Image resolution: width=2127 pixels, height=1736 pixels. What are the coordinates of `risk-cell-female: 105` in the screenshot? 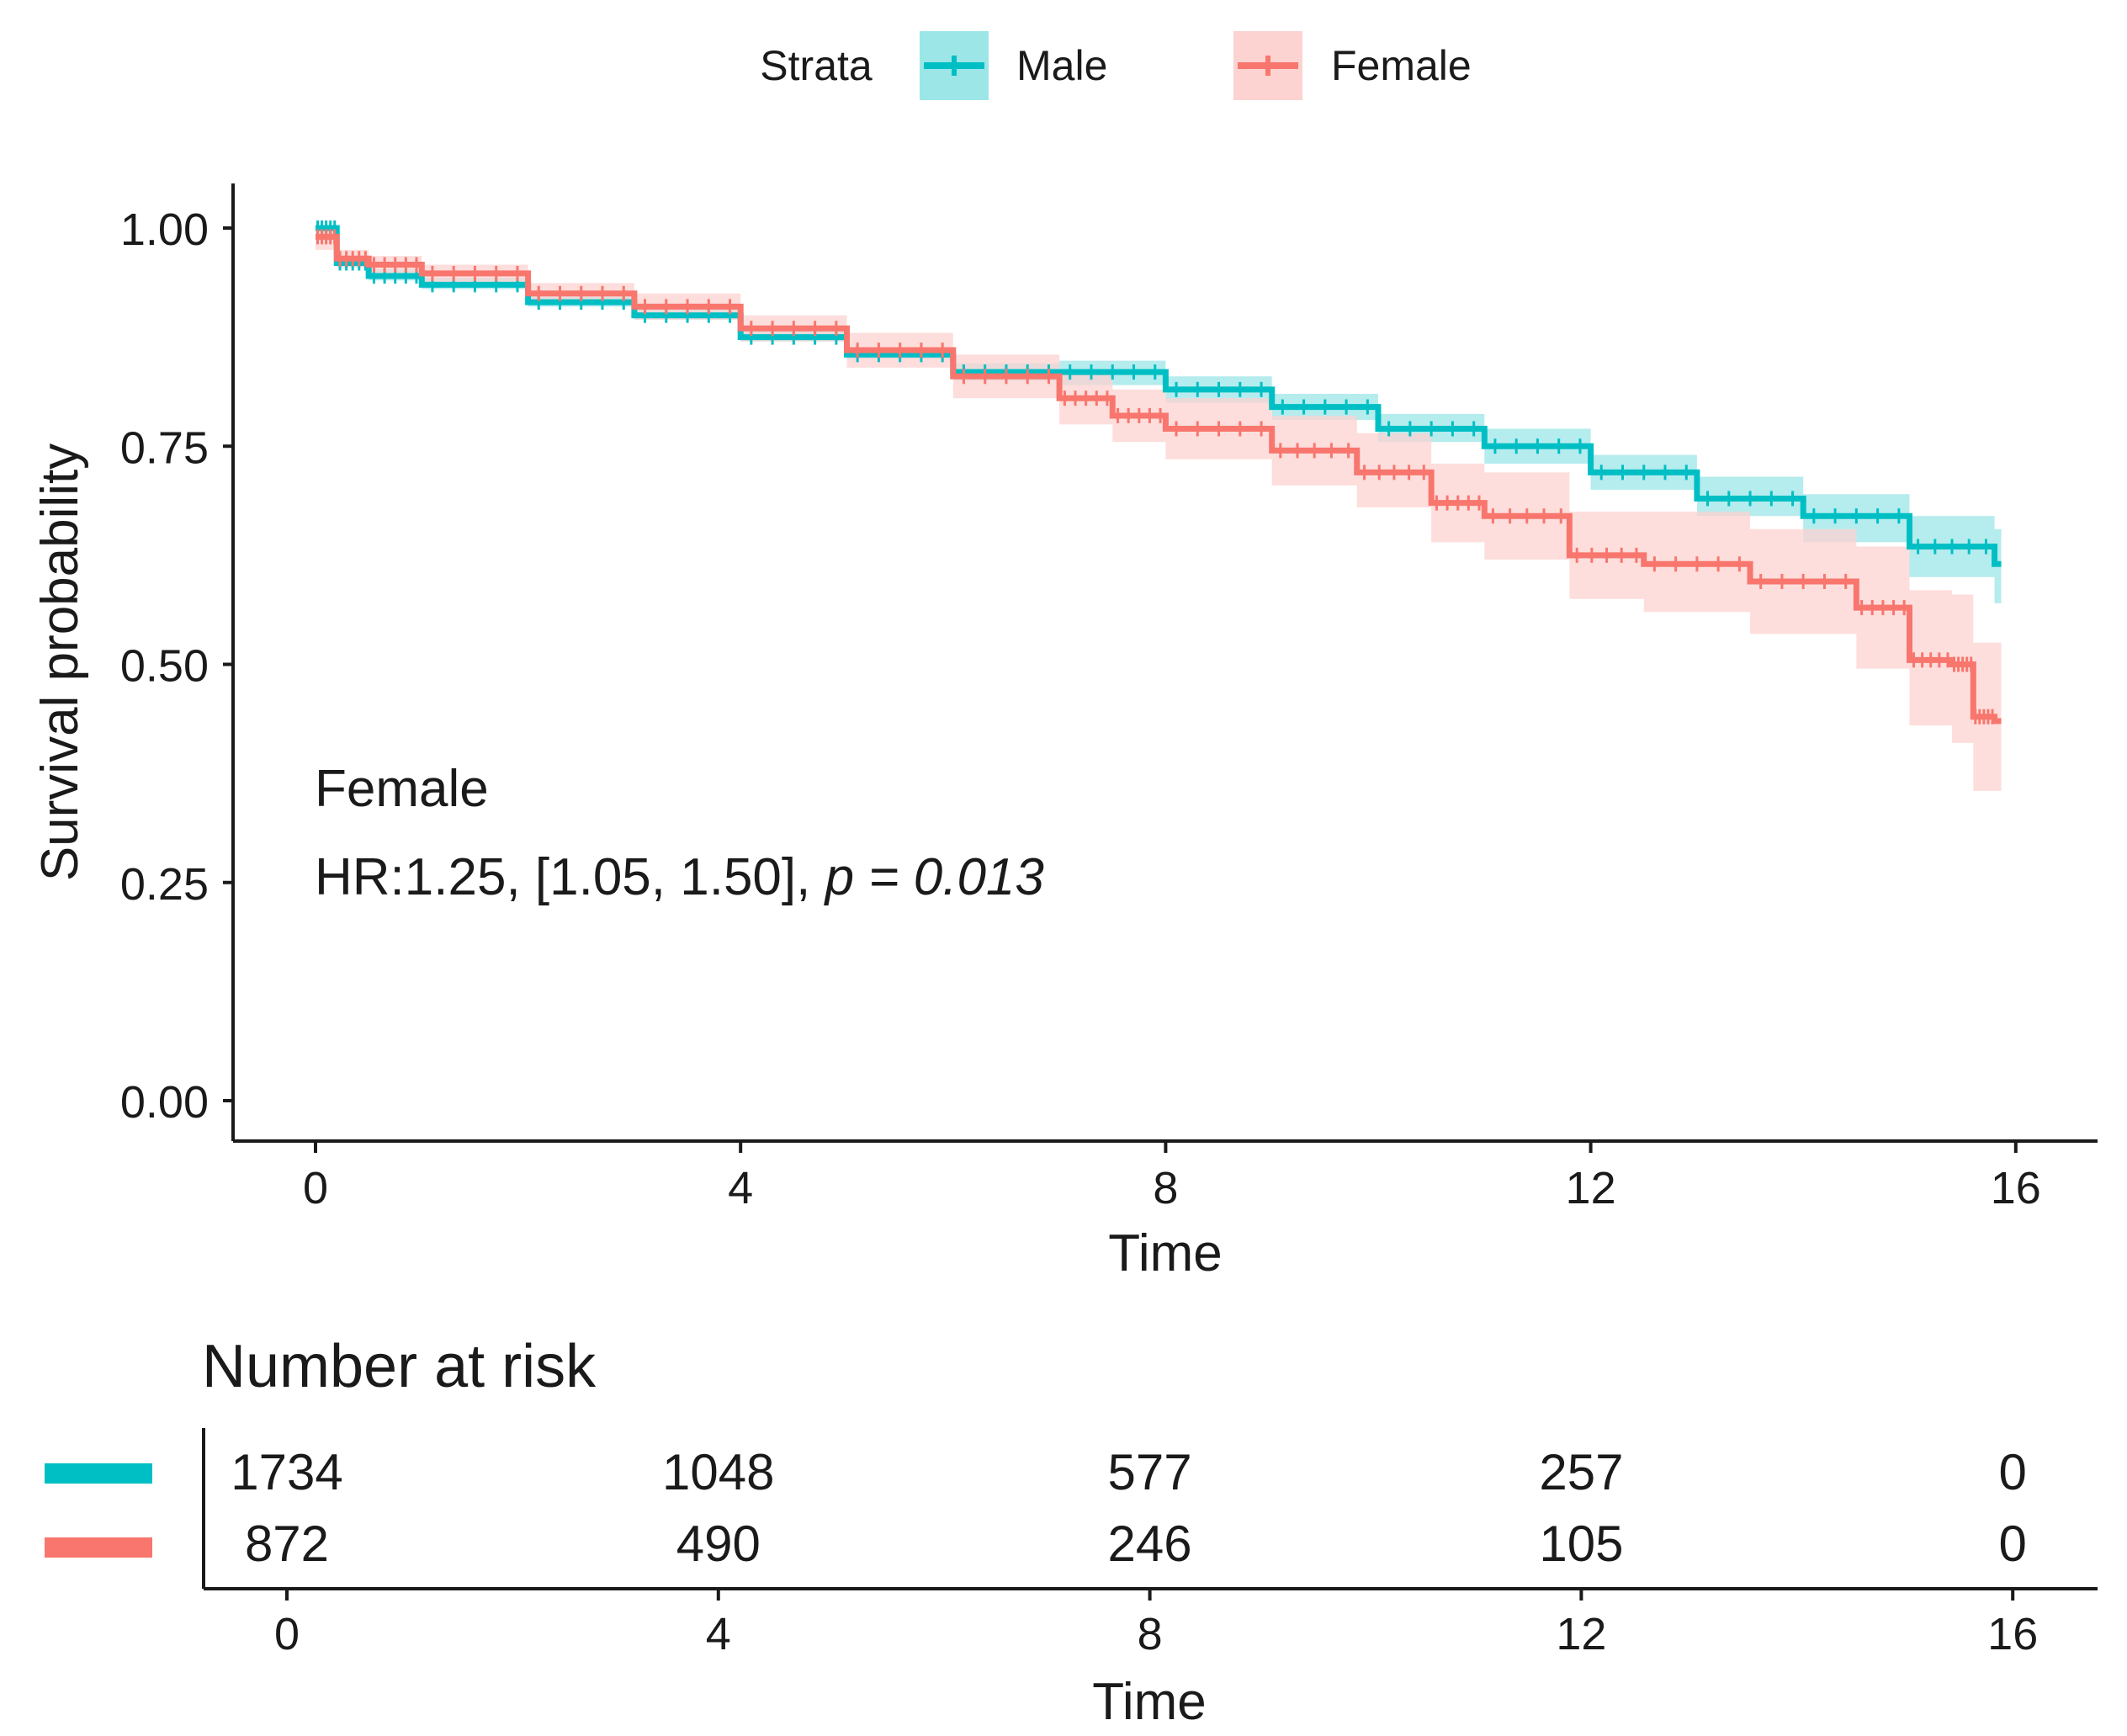 It's located at (1581, 1544).